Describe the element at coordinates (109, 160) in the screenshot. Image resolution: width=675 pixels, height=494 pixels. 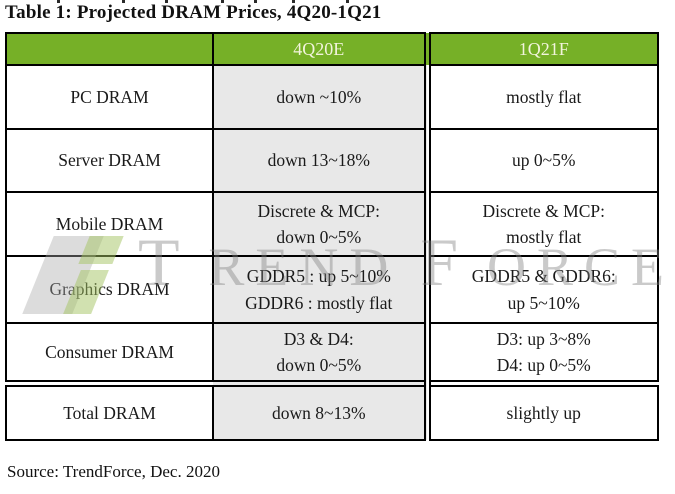
I see `row-label-server-dram: Server DRAM` at that location.